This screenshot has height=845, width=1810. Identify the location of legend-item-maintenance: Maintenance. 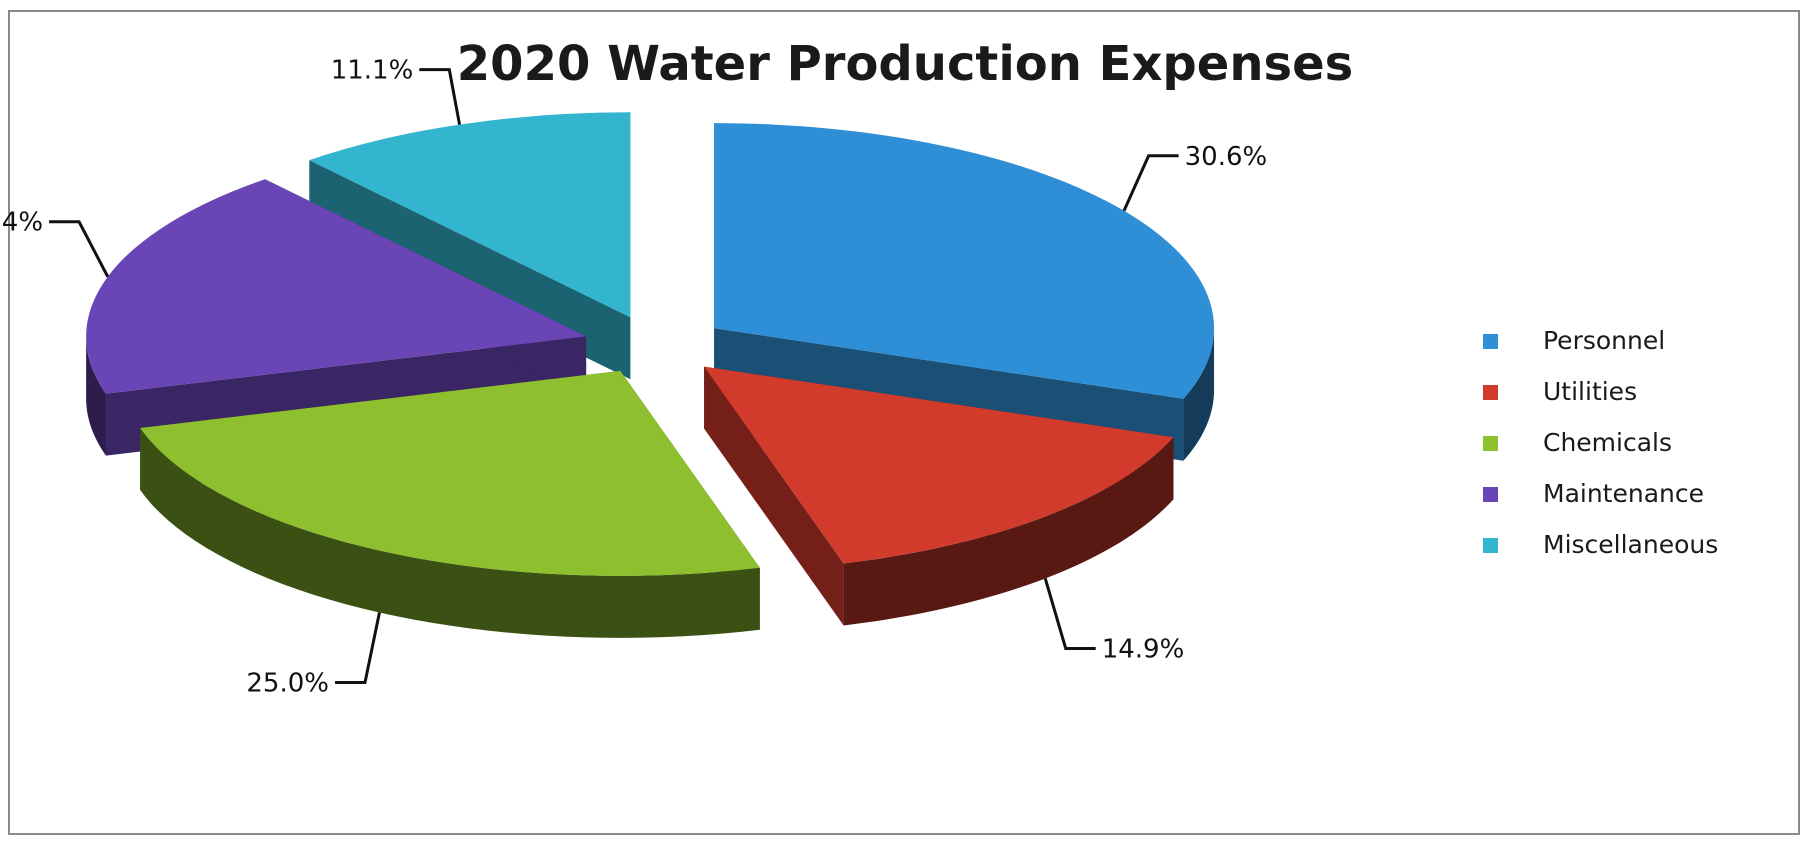
(1593, 493).